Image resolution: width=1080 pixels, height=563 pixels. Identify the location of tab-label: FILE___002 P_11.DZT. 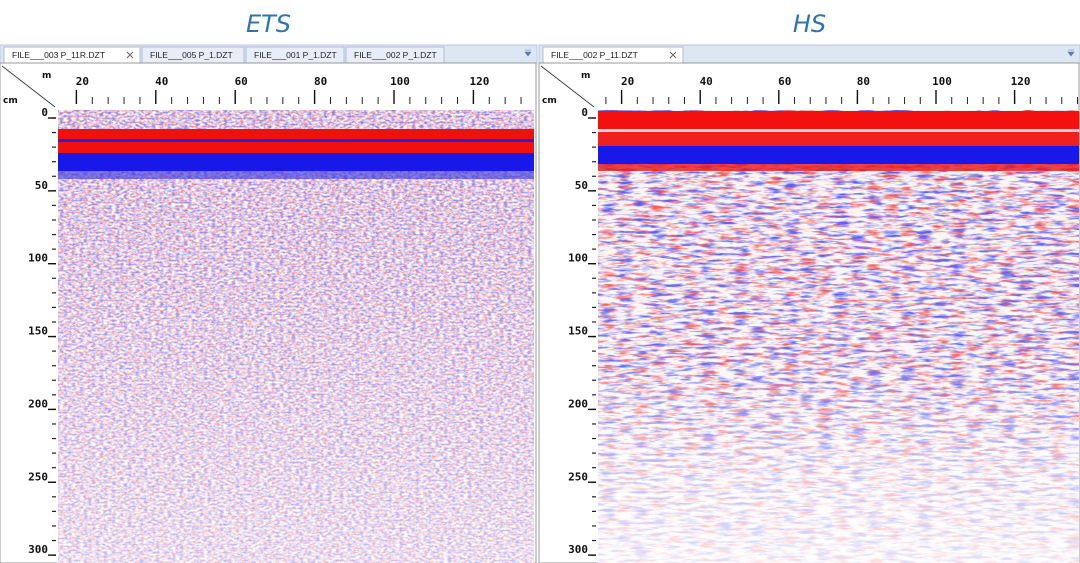
(594, 55).